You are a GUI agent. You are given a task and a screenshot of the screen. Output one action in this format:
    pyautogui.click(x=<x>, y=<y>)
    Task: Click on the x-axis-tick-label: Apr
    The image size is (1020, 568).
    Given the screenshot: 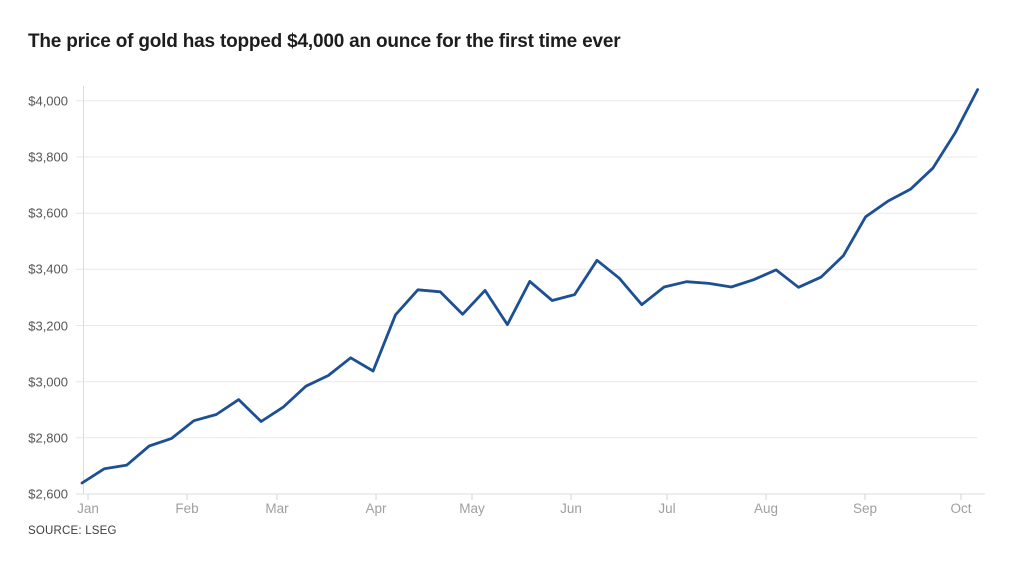 What is the action you would take?
    pyautogui.click(x=376, y=508)
    